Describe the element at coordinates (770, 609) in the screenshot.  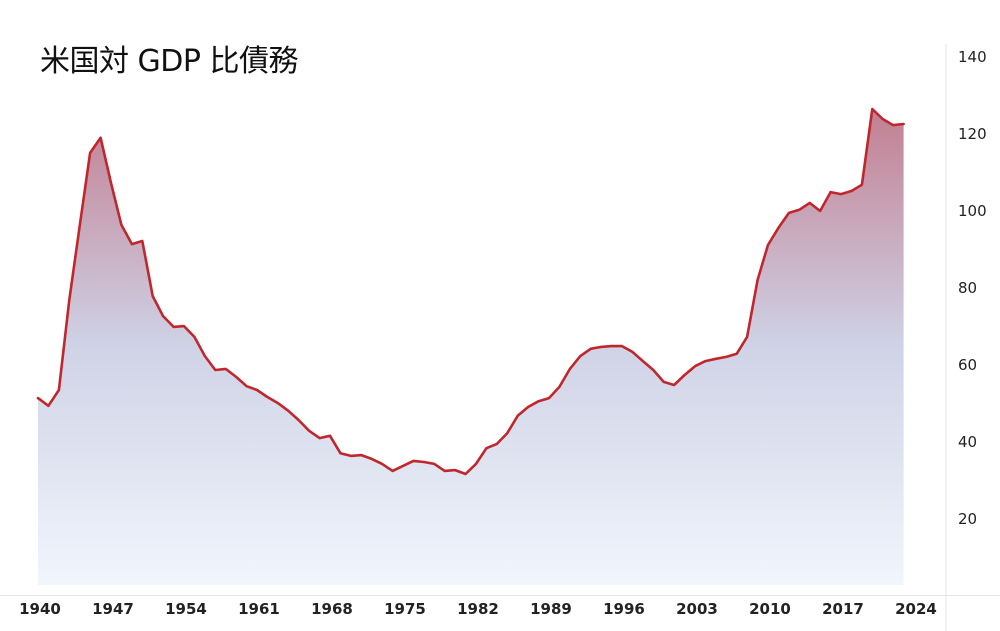
I see `x-tick-label: 2010` at that location.